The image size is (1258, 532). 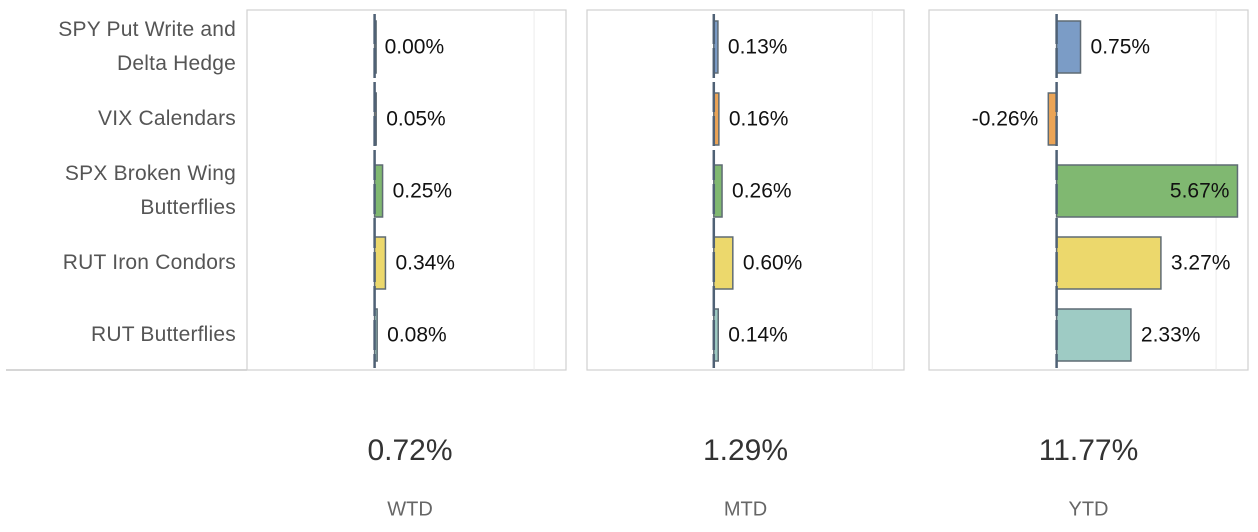 What do you see at coordinates (409, 450) in the screenshot?
I see `total-value: 0.72%` at bounding box center [409, 450].